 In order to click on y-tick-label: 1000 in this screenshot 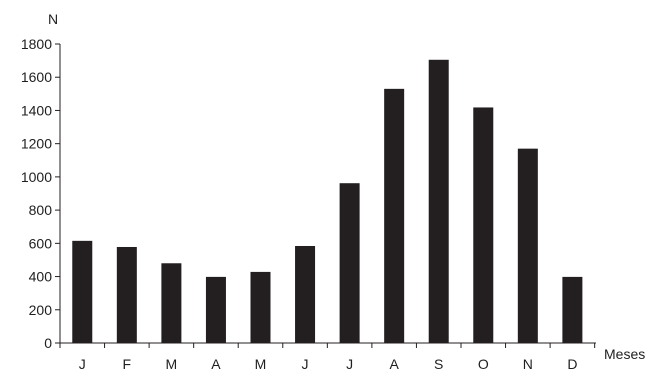, I will do `click(36, 177)`.